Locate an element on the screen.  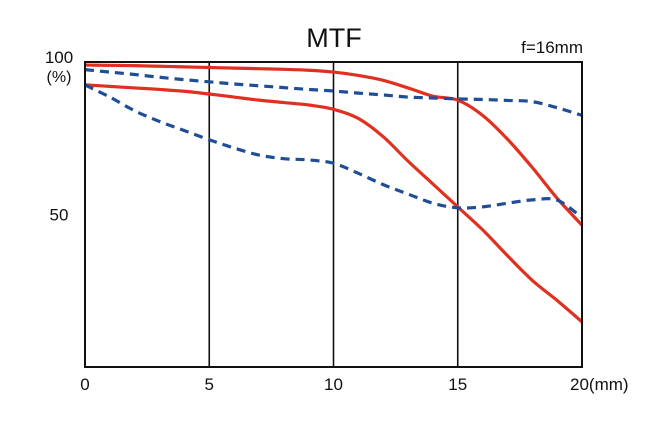
focal-length-annotation: f=16mm is located at coordinates (552, 47).